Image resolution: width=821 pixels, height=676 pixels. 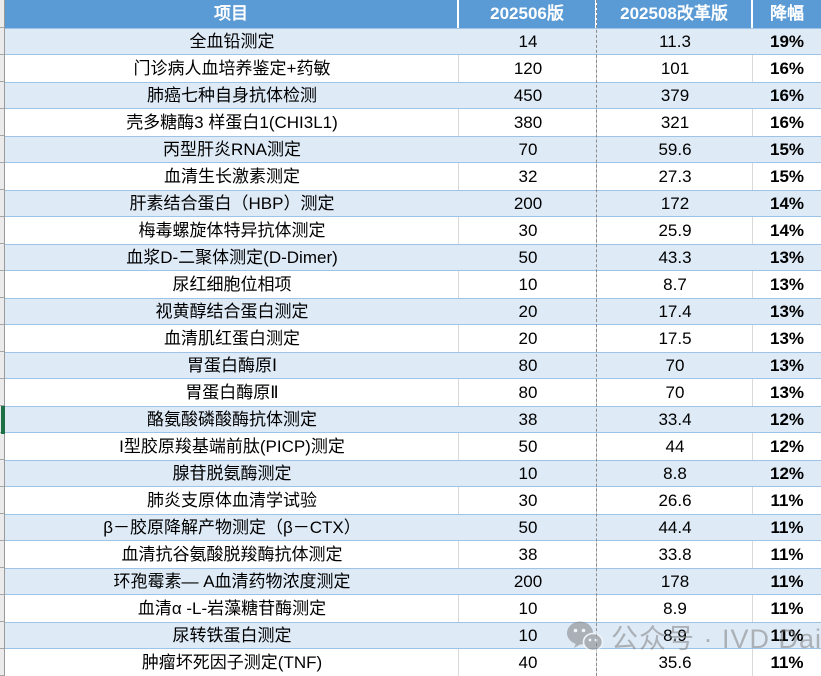 I want to click on cell-item: 酪氨酸磷酸酶抗体测定, so click(x=232, y=419).